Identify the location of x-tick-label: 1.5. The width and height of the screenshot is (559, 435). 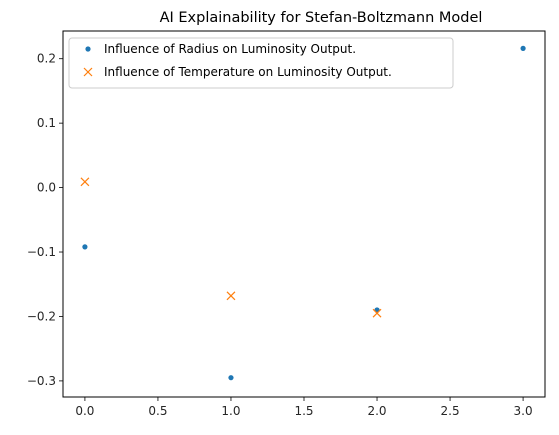
(303, 411).